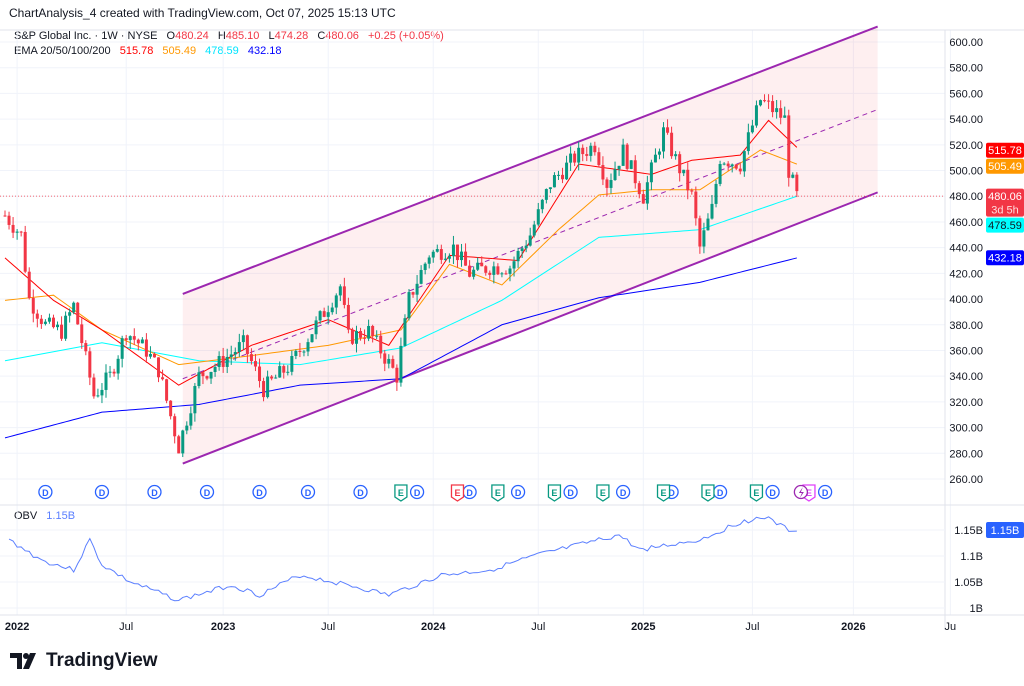  Describe the element at coordinates (966, 120) in the screenshot. I see `price-tick-label: 540.00` at that location.